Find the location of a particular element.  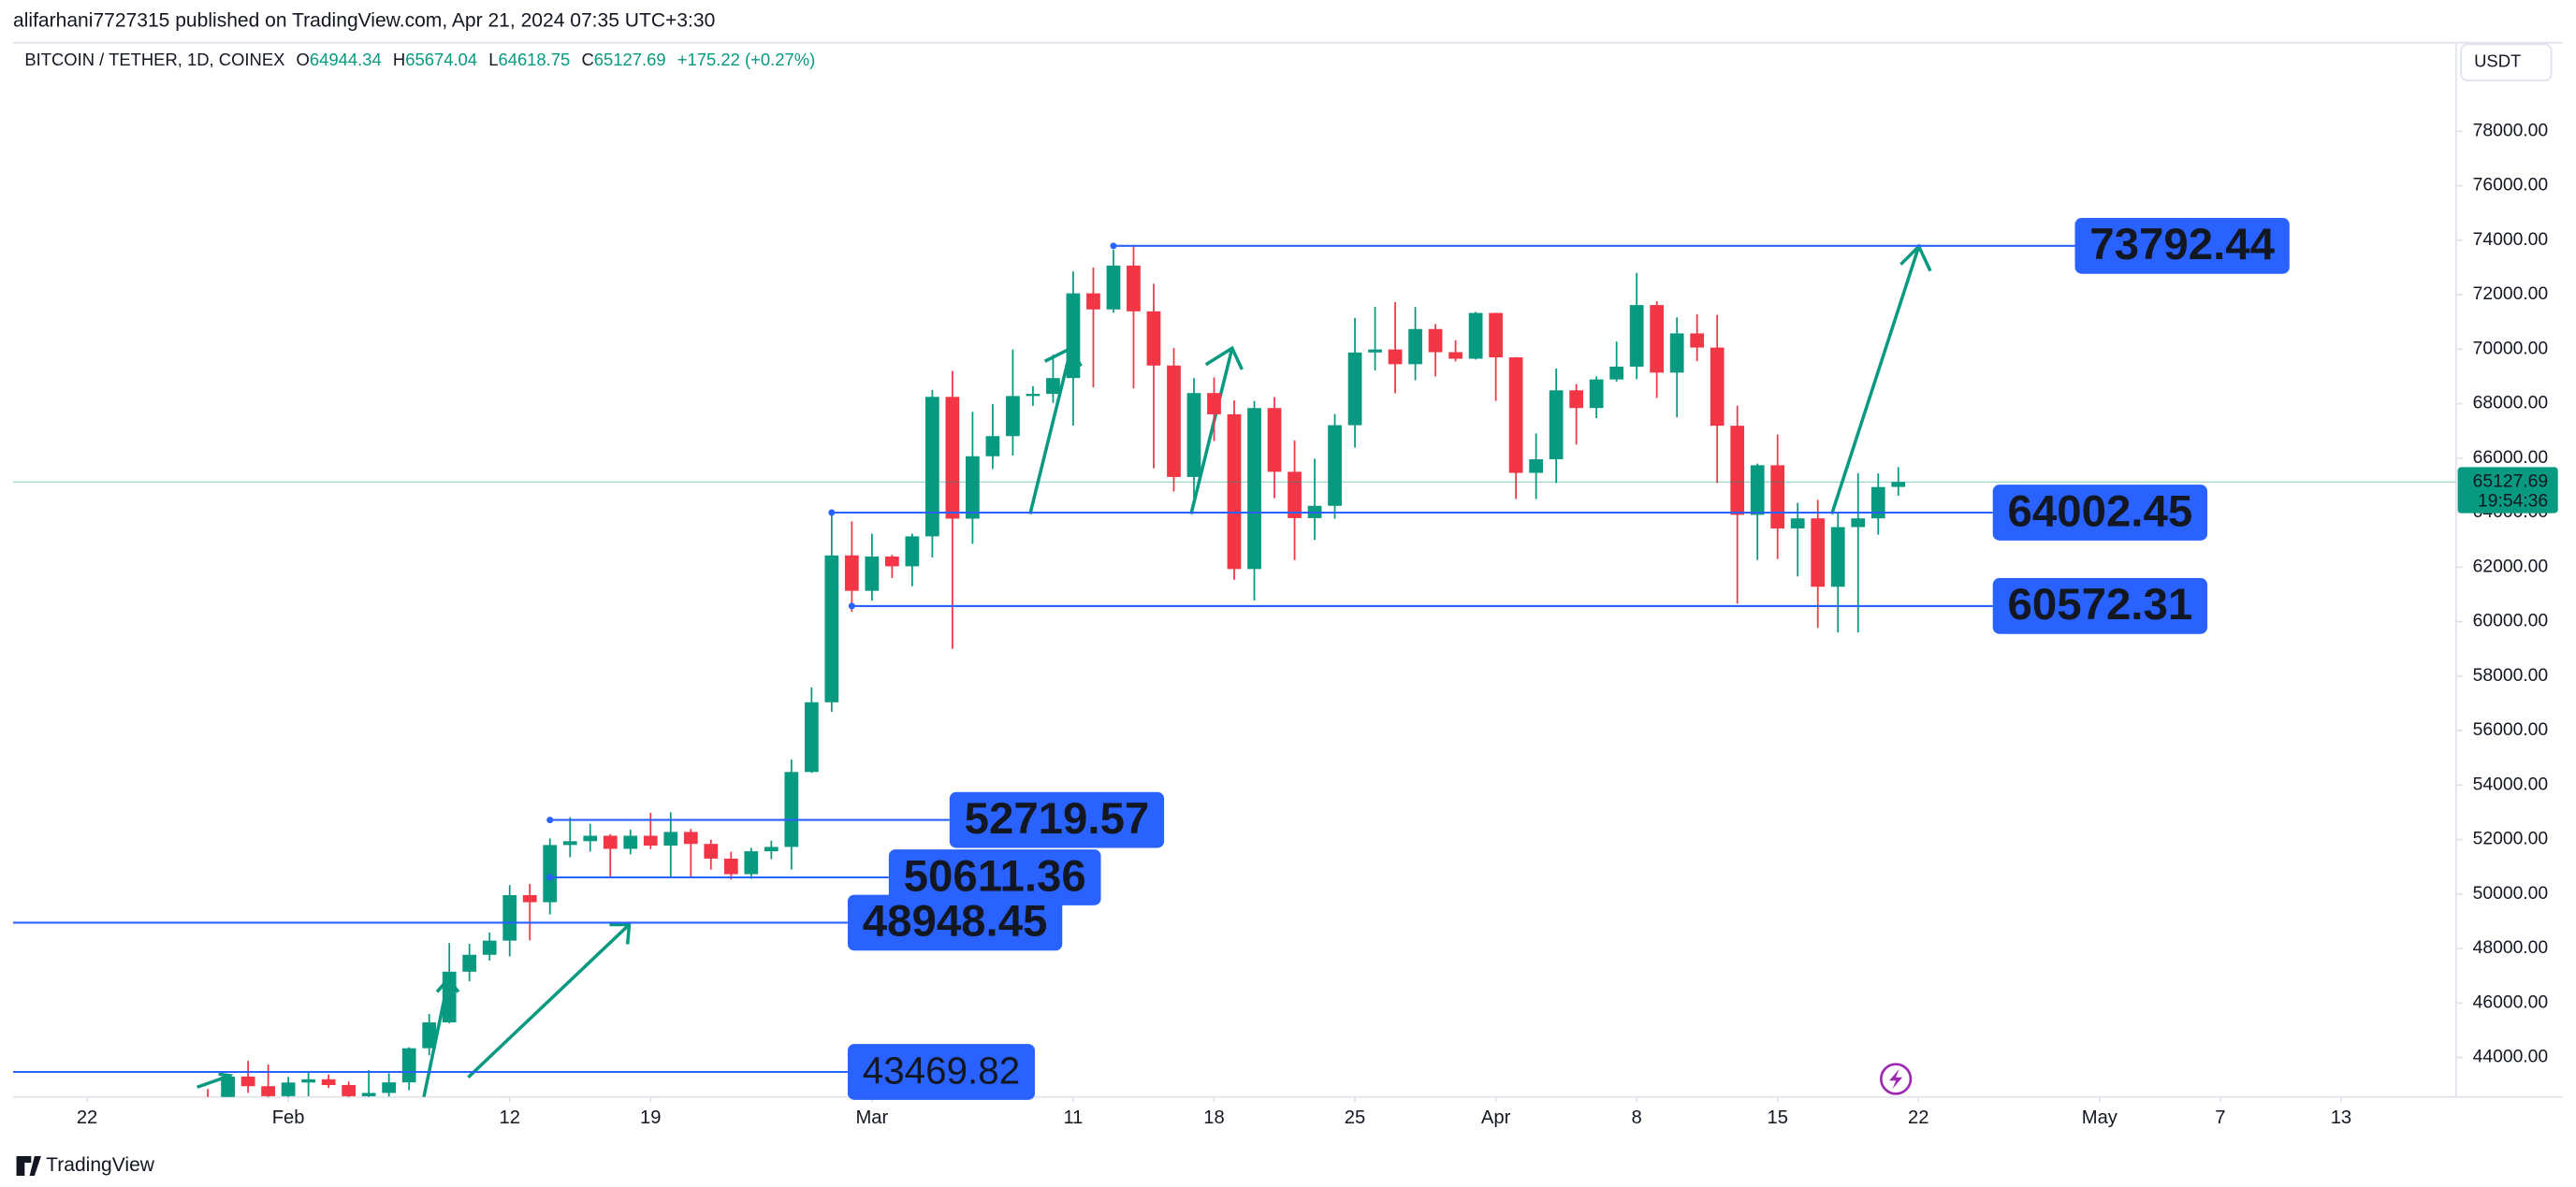

x-tick-label: 18 is located at coordinates (1213, 1117).